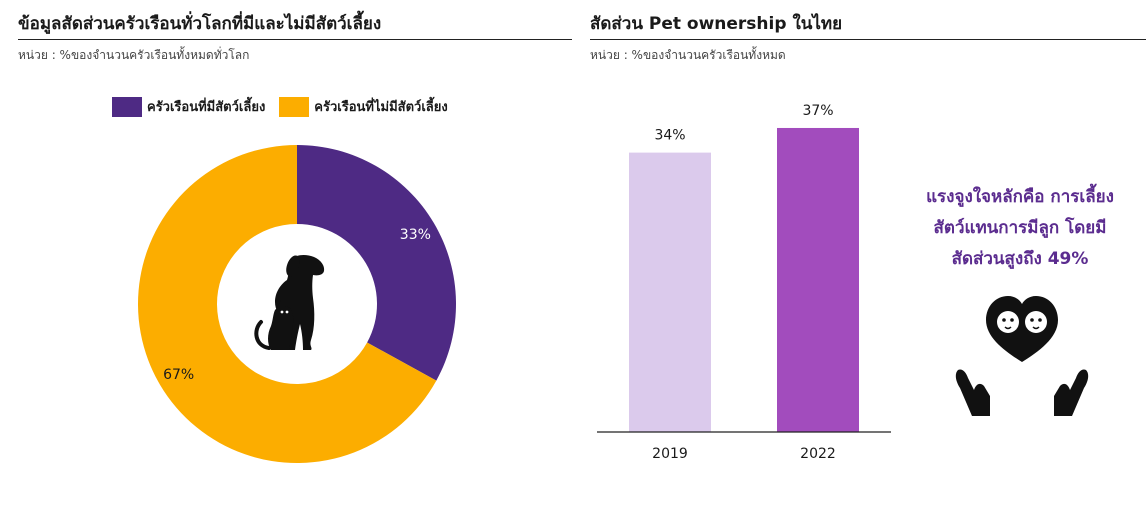 This screenshot has height=513, width=1146. Describe the element at coordinates (818, 279) in the screenshot. I see `bar-2022` at that location.